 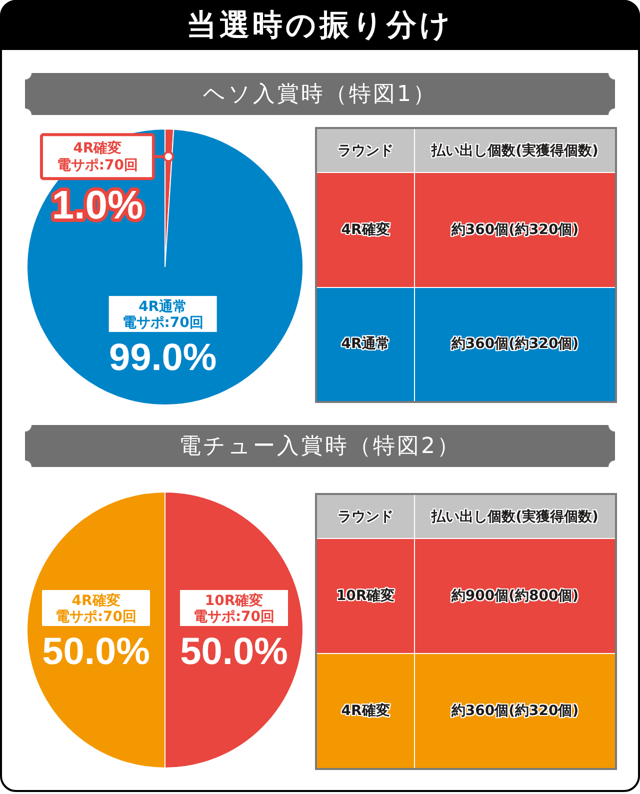 I want to click on slice-label: 4R通常電サポ:70回, so click(x=163, y=314).